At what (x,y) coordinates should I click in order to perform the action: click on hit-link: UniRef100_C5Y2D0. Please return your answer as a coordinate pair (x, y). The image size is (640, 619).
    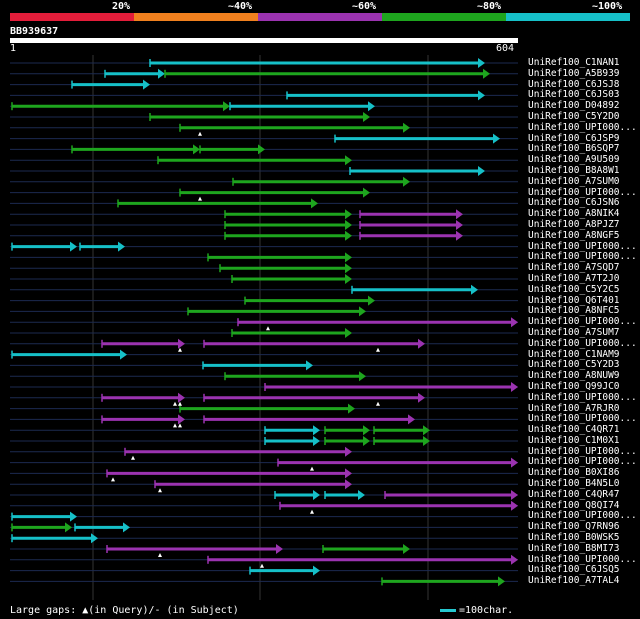
    Looking at the image, I should click on (574, 116).